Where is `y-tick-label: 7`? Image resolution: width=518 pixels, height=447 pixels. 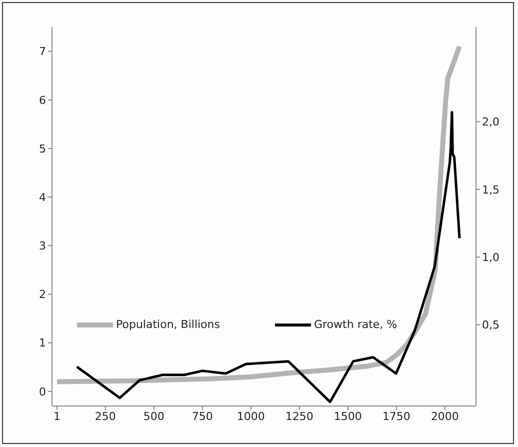
y-tick-label: 7 is located at coordinates (42, 51).